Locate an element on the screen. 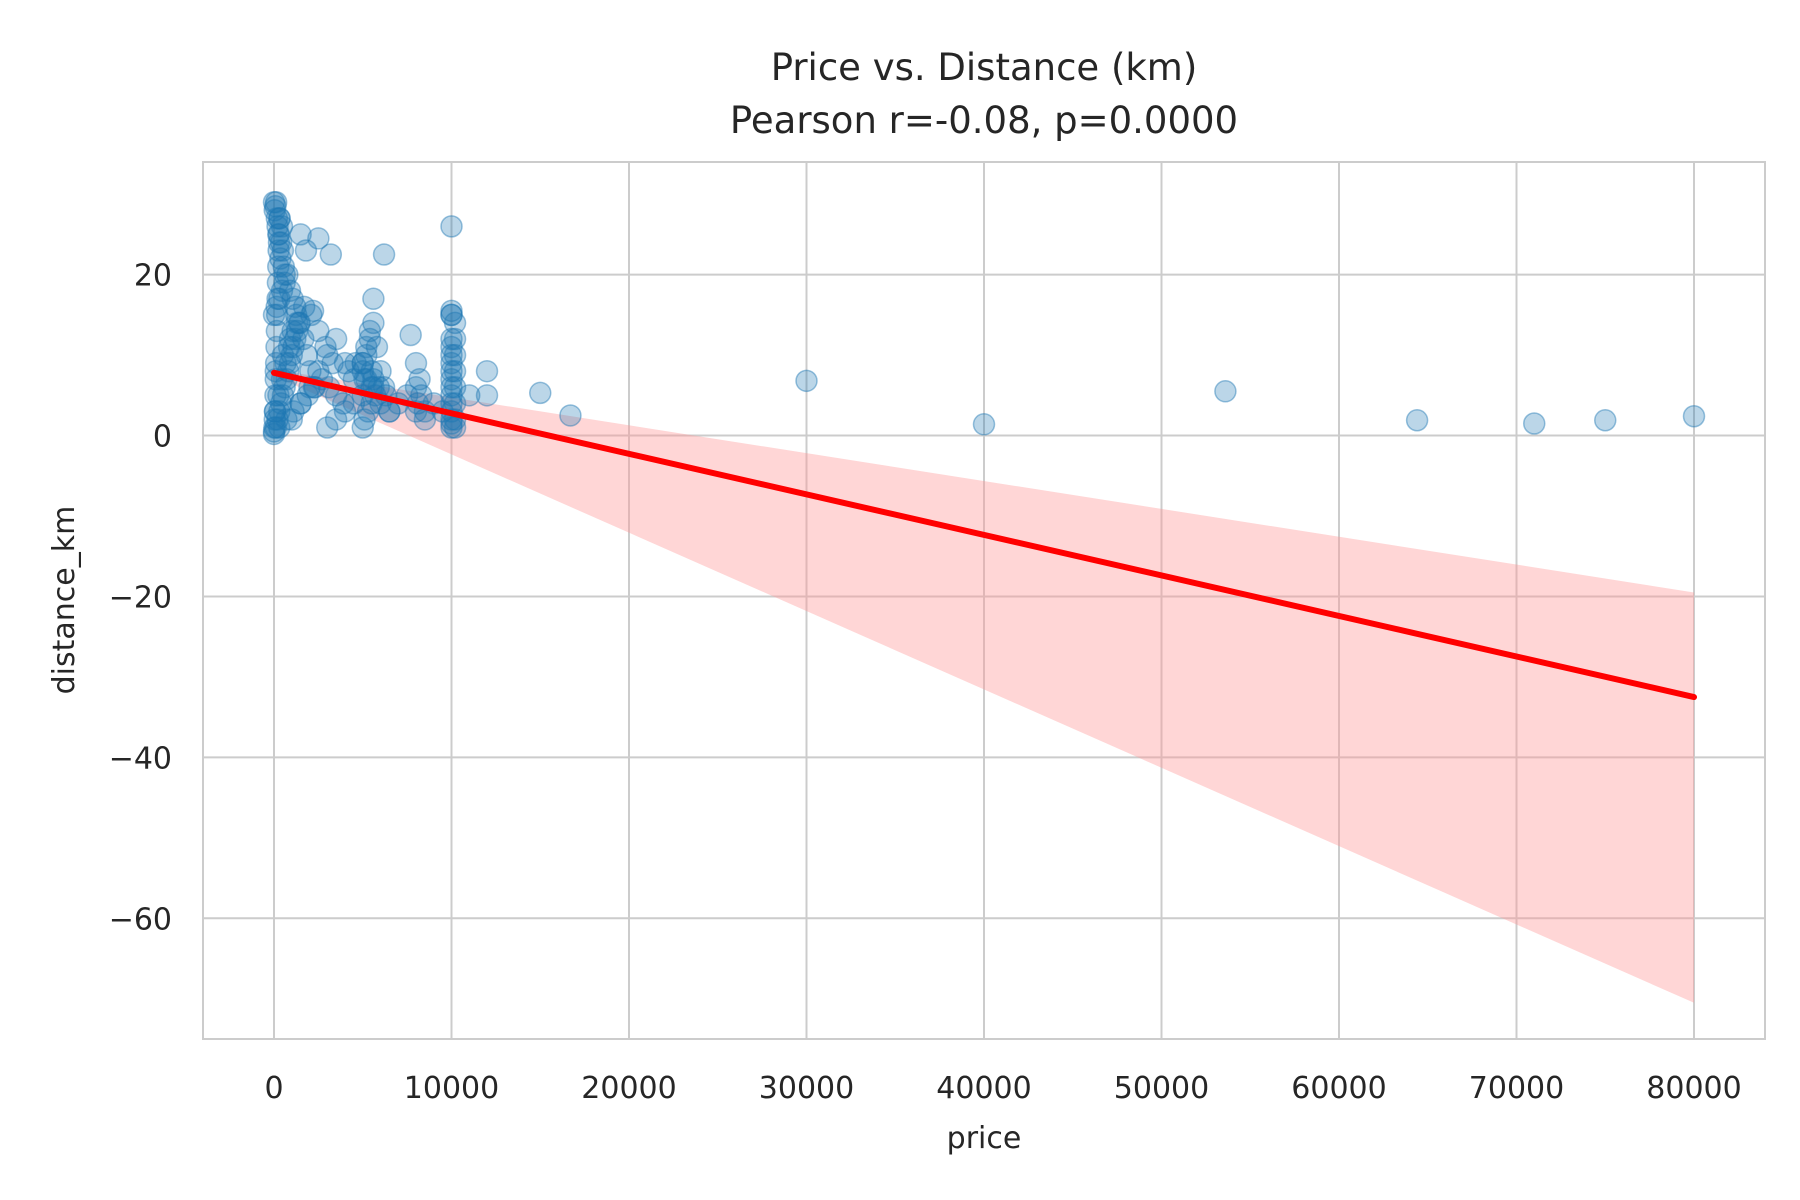 This screenshot has height=1200, width=1800. x-tick-label: 50000 is located at coordinates (1161, 1088).